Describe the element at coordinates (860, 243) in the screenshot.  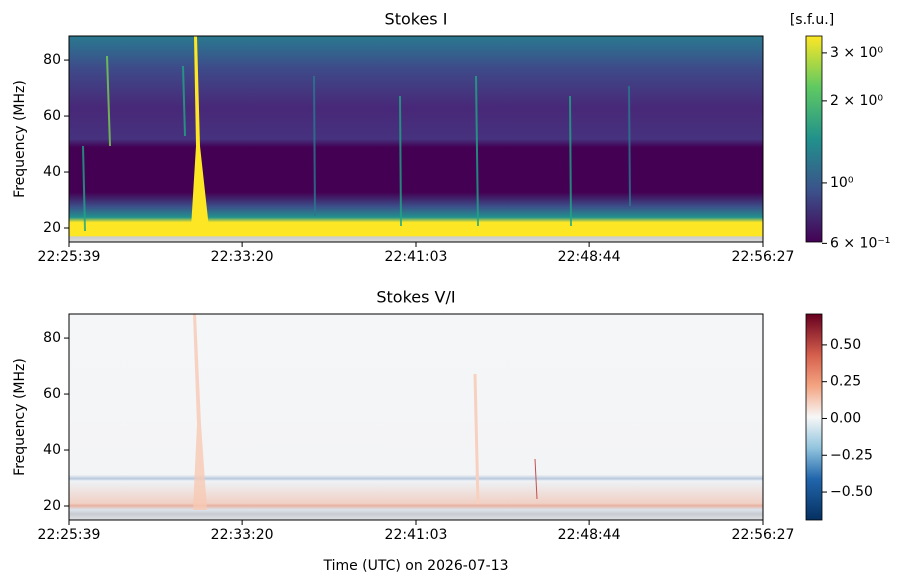
I see `colorbar-tick-label: 6 × 10⁻¹` at that location.